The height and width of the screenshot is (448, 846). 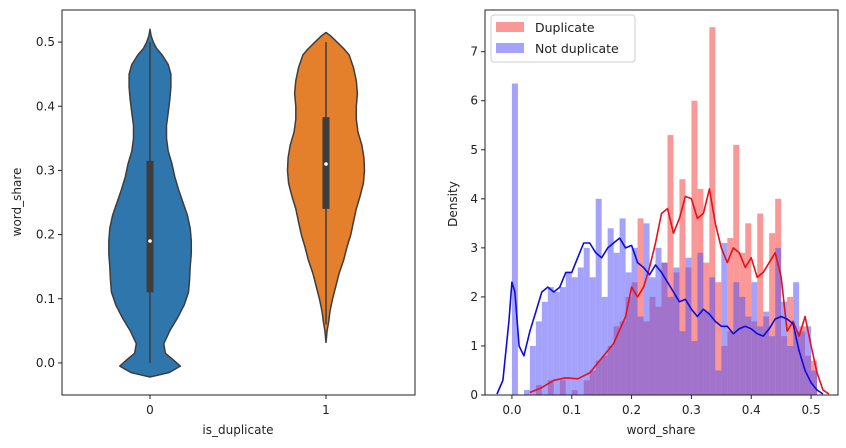 I want to click on histogram-y-tick-label: 3, so click(x=474, y=248).